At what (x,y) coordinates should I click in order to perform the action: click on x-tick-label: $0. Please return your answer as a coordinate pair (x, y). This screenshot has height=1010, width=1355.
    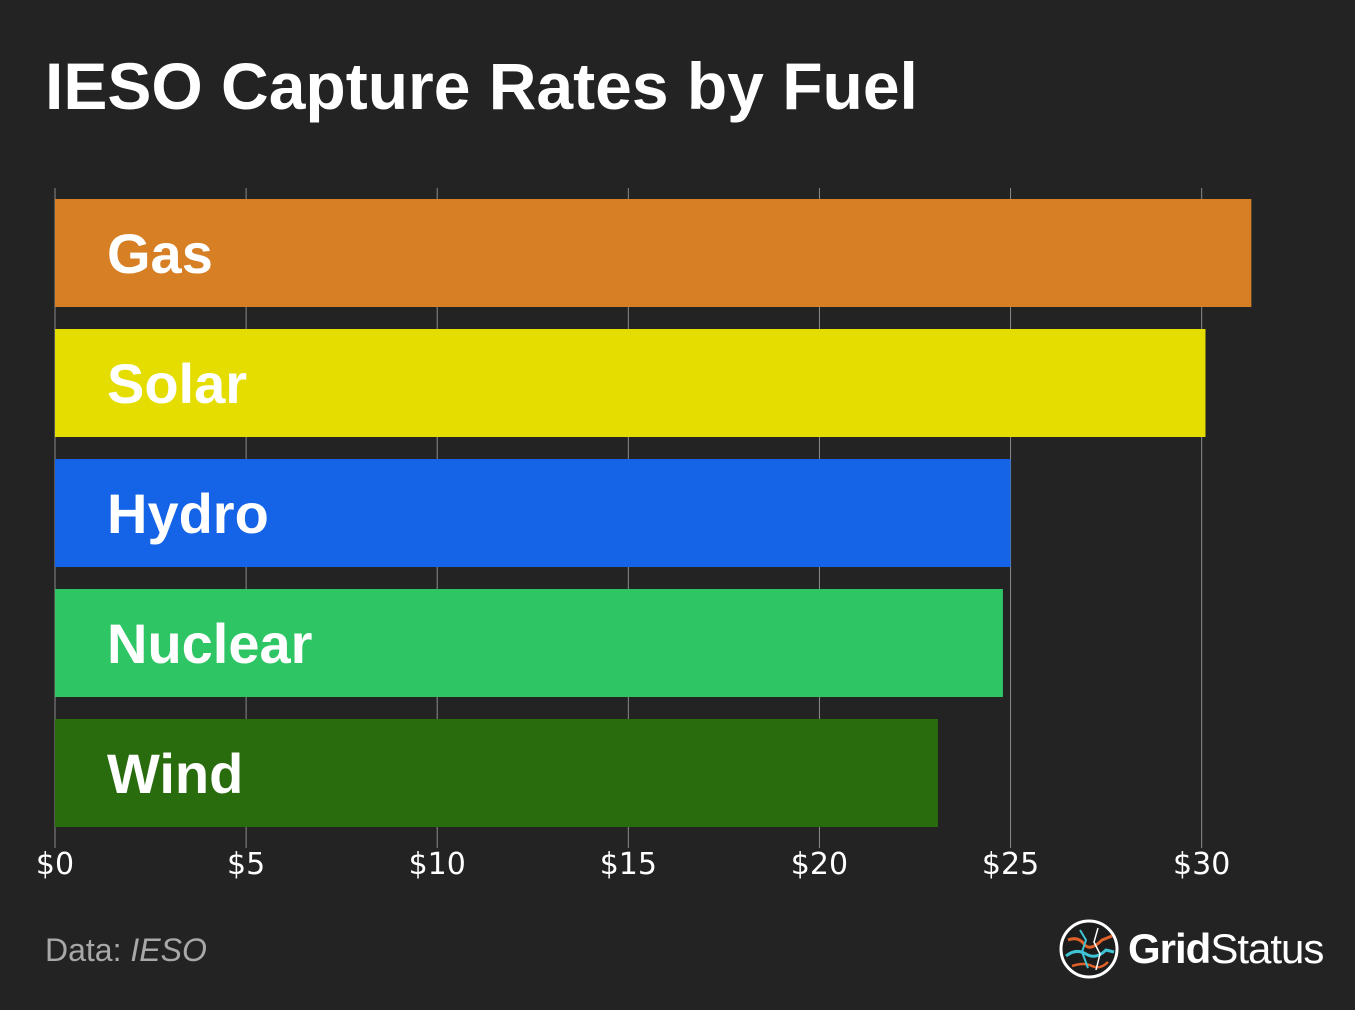
    Looking at the image, I should click on (55, 864).